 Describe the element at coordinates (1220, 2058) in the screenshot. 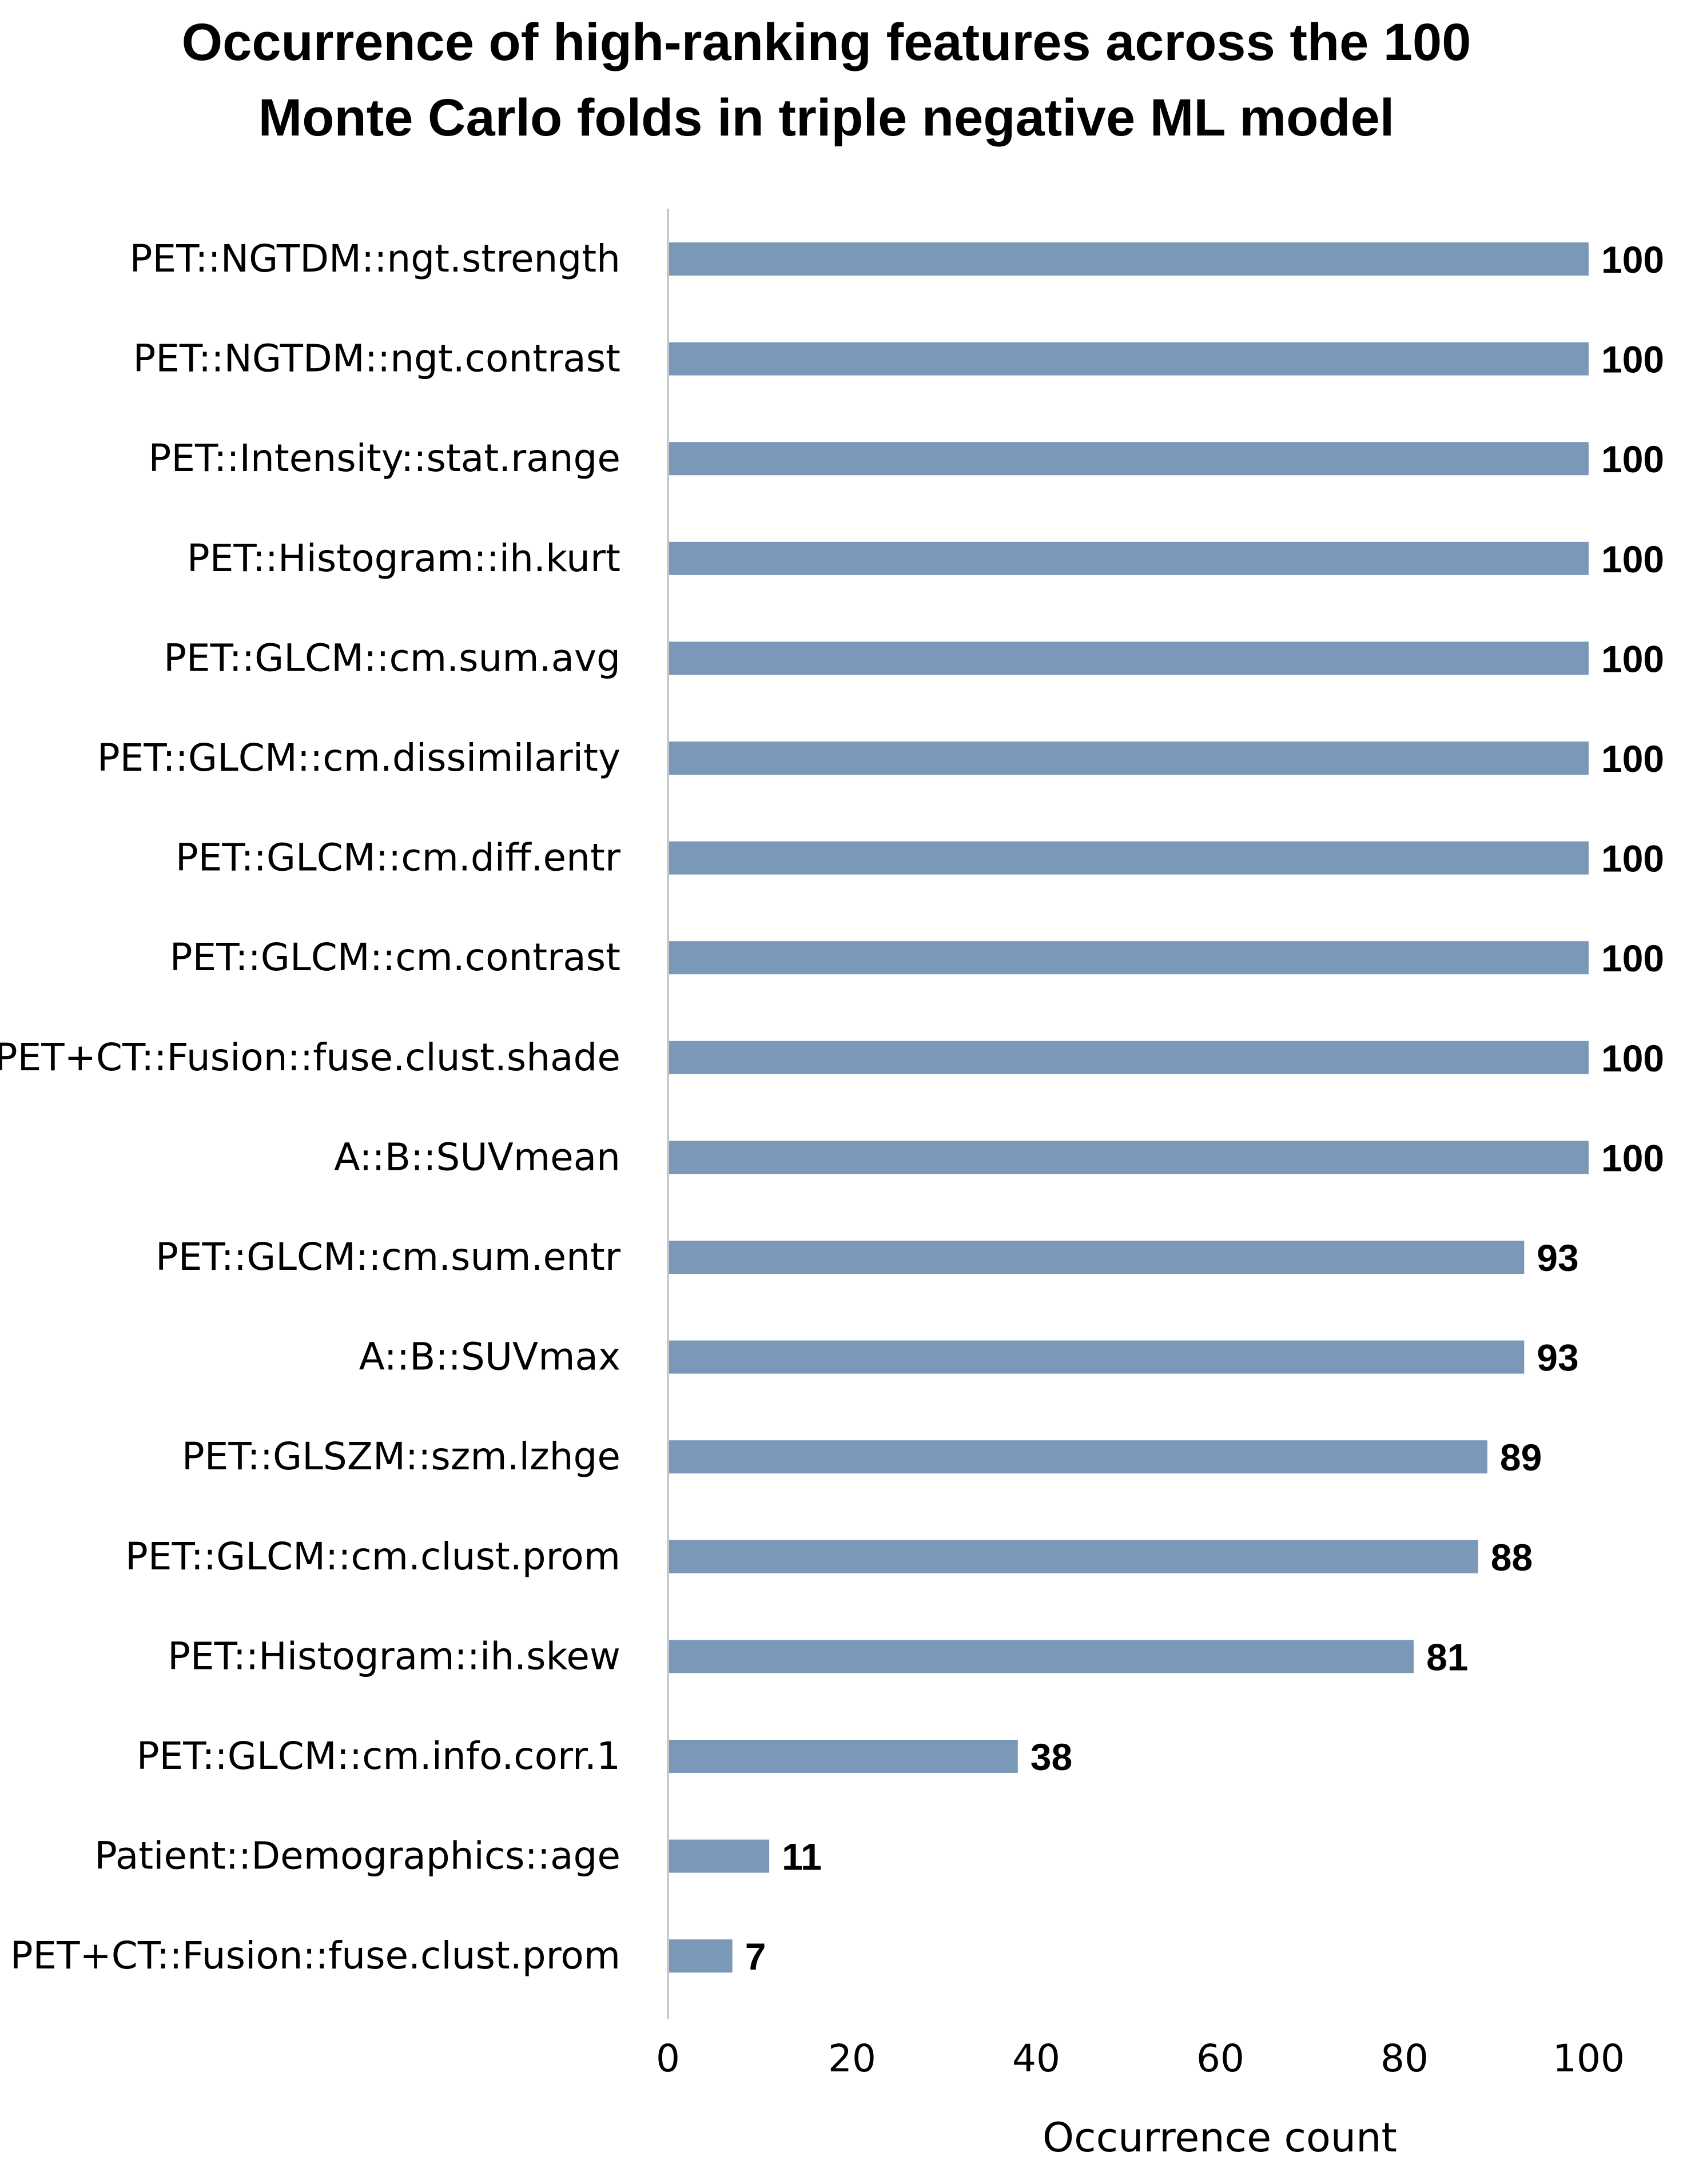

I see `x-tick-label: 60` at that location.